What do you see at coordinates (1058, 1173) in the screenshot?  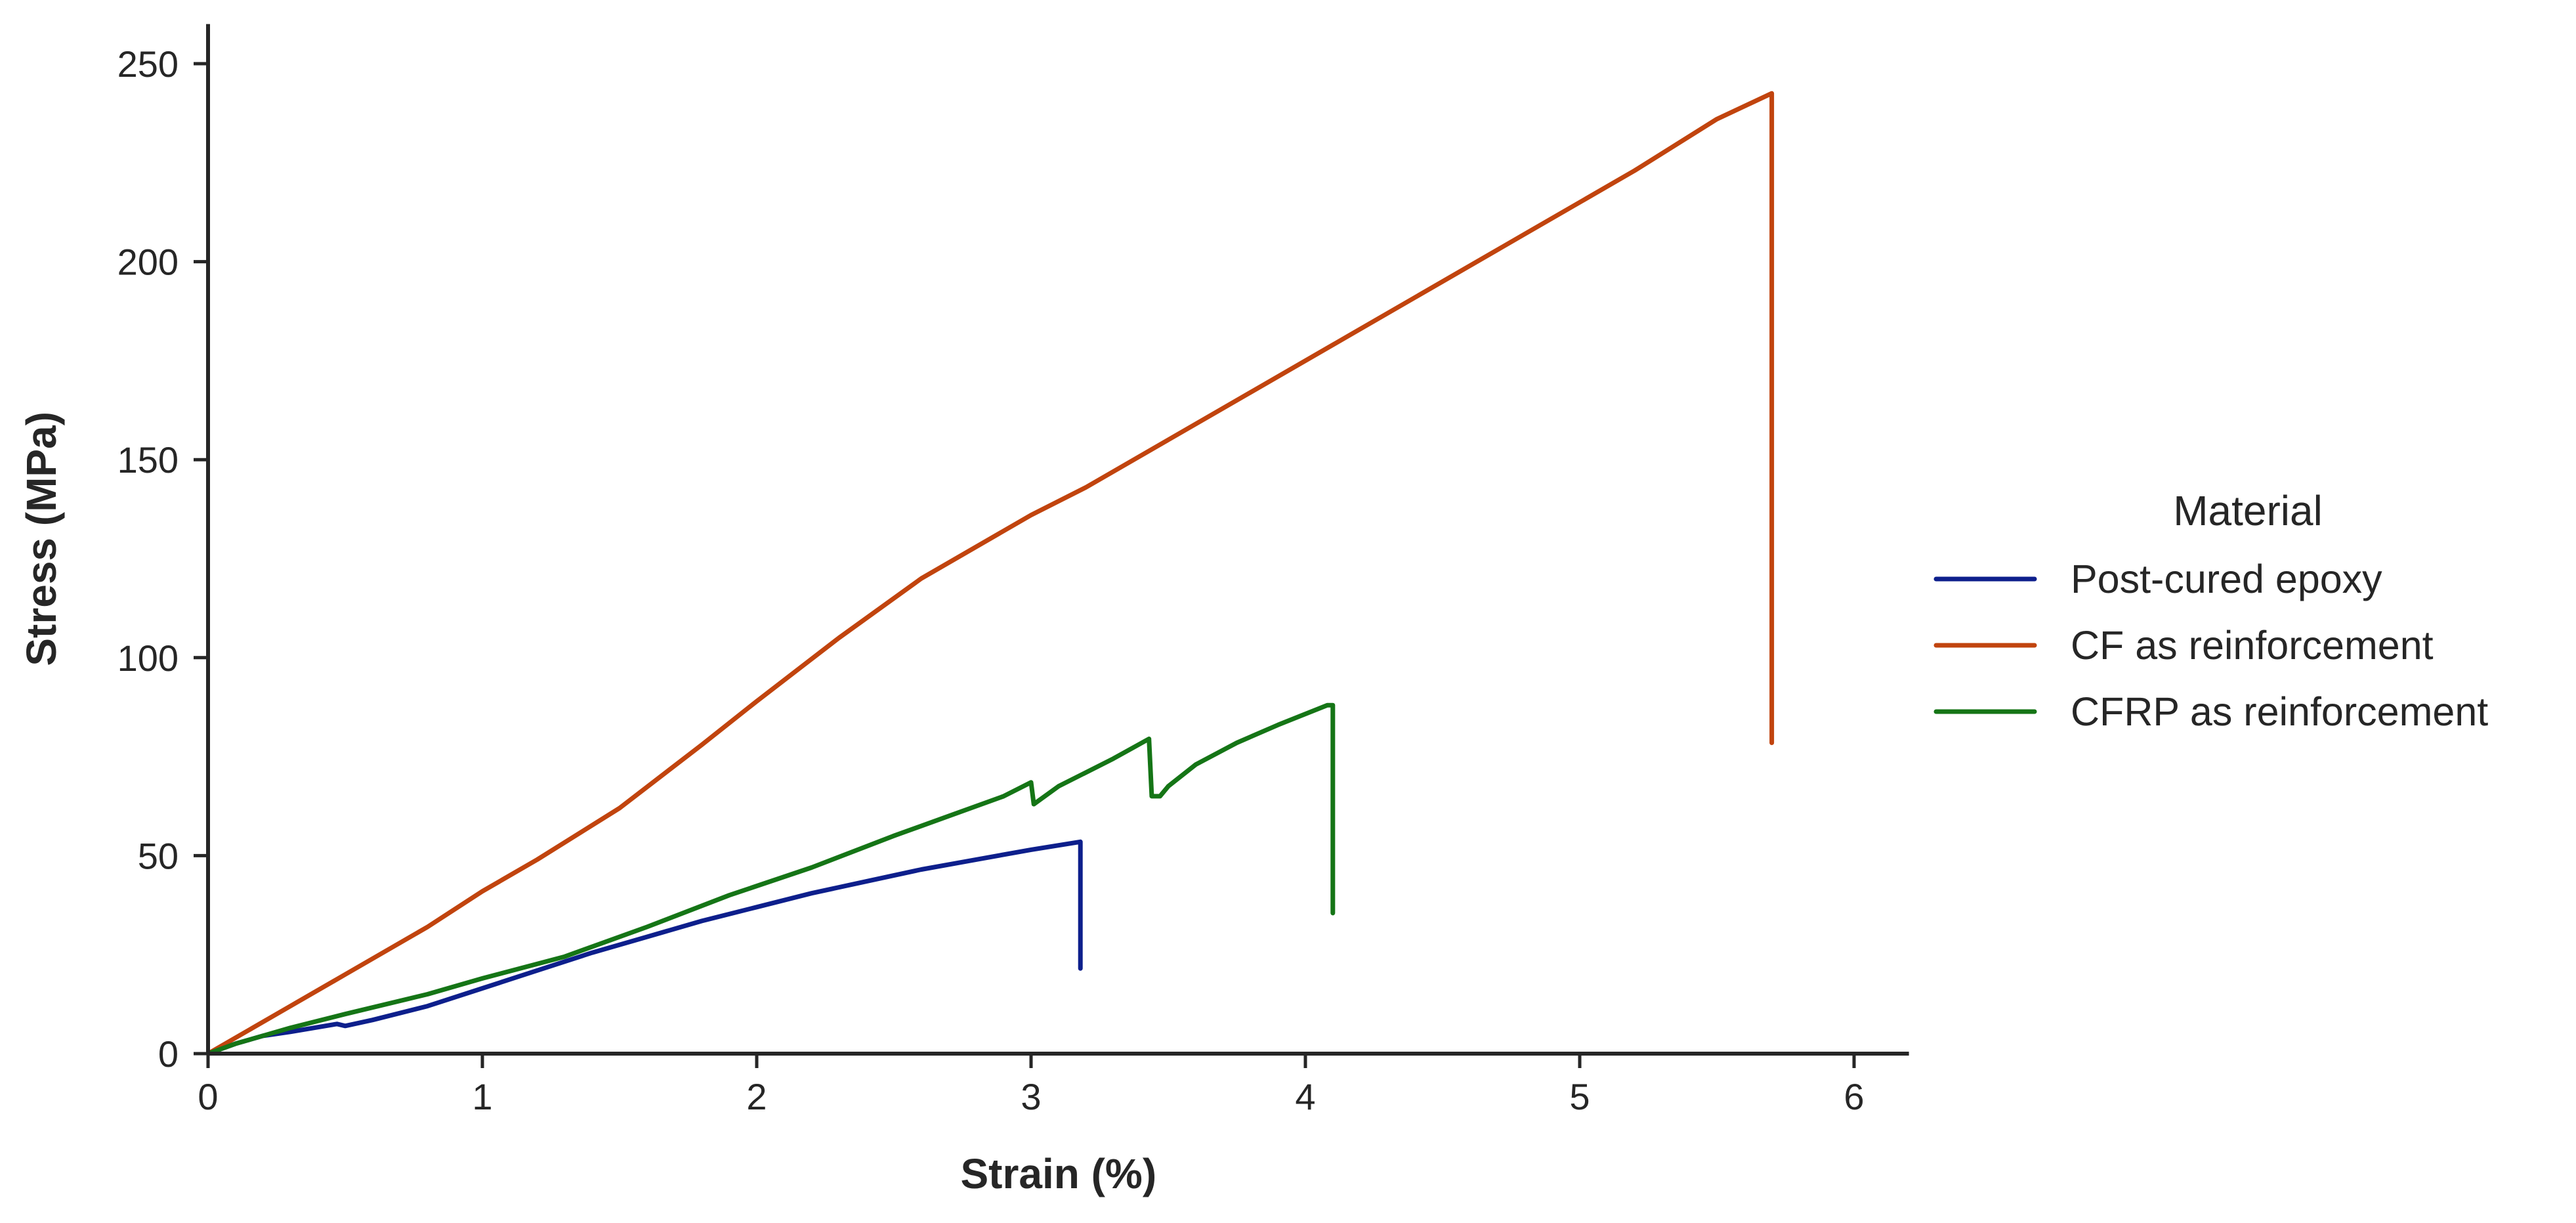 I see `x-axis-title: Strain (%)` at bounding box center [1058, 1173].